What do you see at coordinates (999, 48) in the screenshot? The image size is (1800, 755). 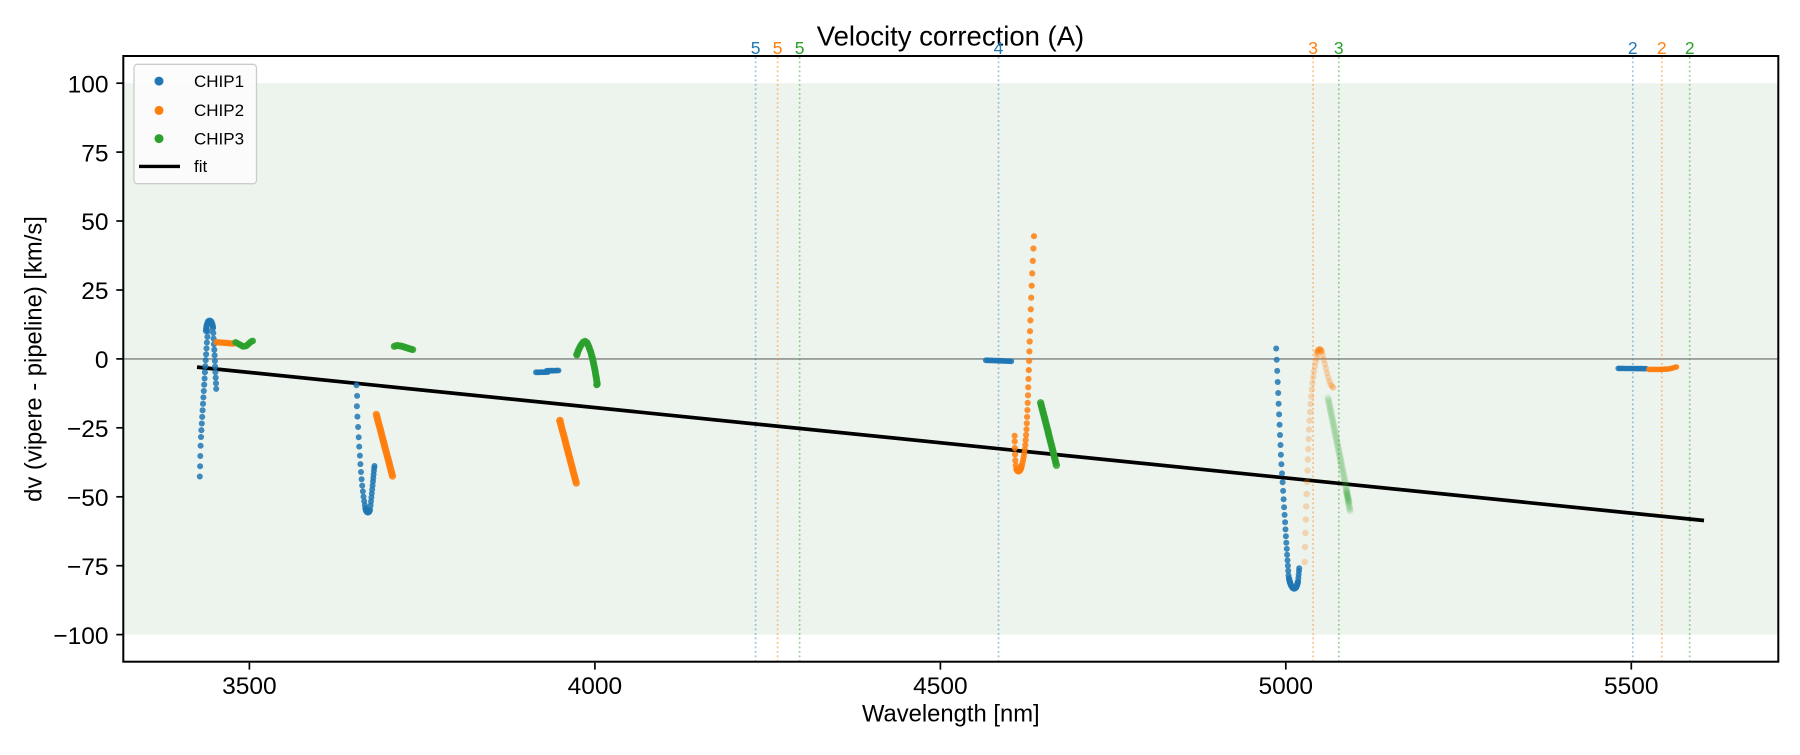 I see `svg-text: 4` at bounding box center [999, 48].